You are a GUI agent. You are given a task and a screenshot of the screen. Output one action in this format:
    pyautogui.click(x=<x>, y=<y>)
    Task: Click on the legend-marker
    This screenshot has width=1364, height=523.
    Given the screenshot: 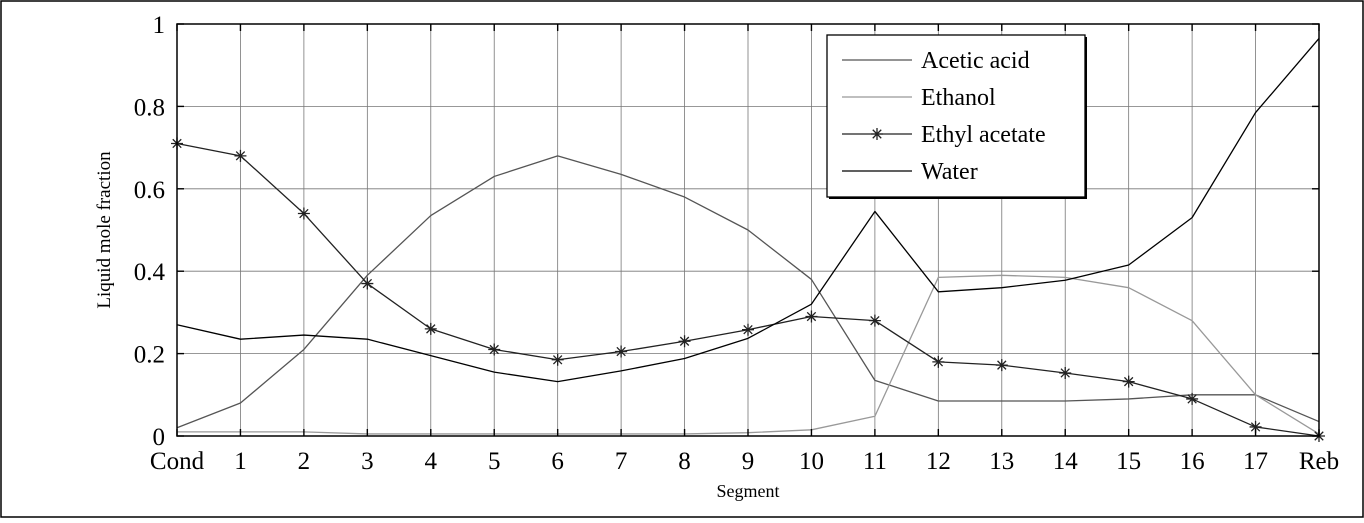 What is the action you would take?
    pyautogui.click(x=877, y=134)
    